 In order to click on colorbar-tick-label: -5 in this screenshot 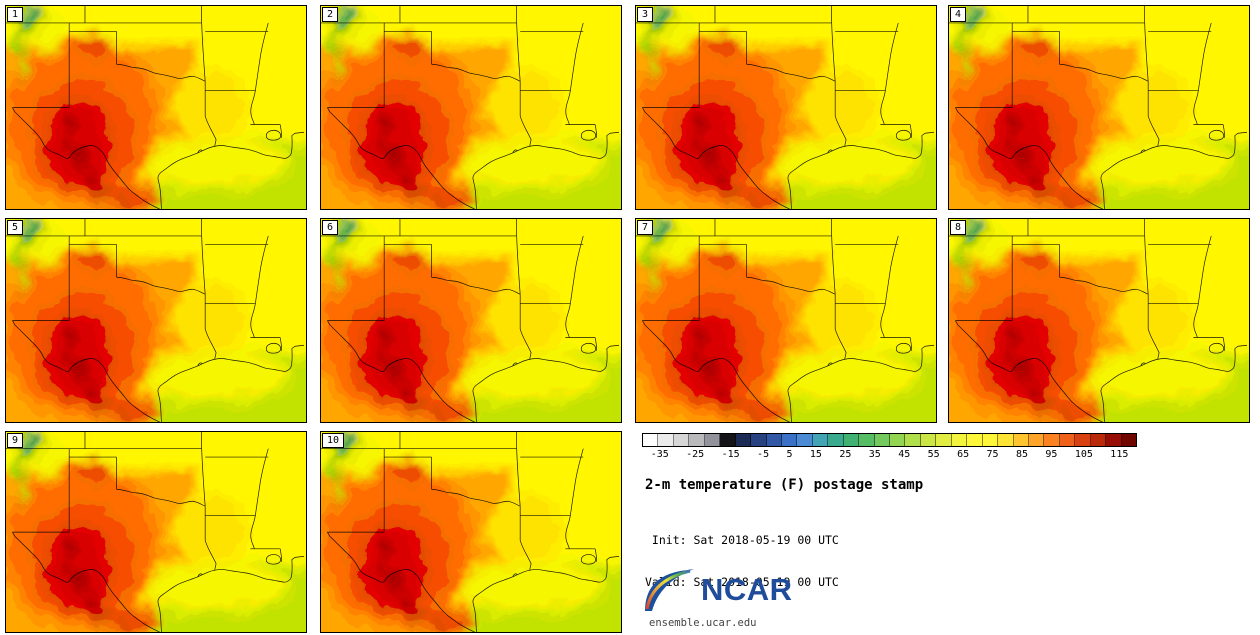, I will do `click(763, 454)`.